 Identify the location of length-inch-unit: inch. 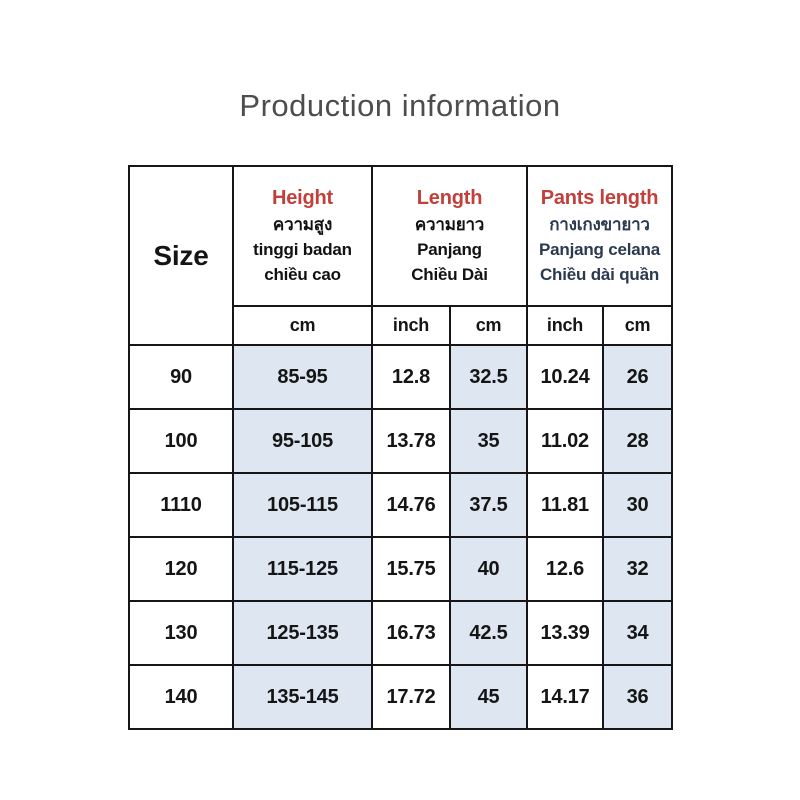
(411, 325).